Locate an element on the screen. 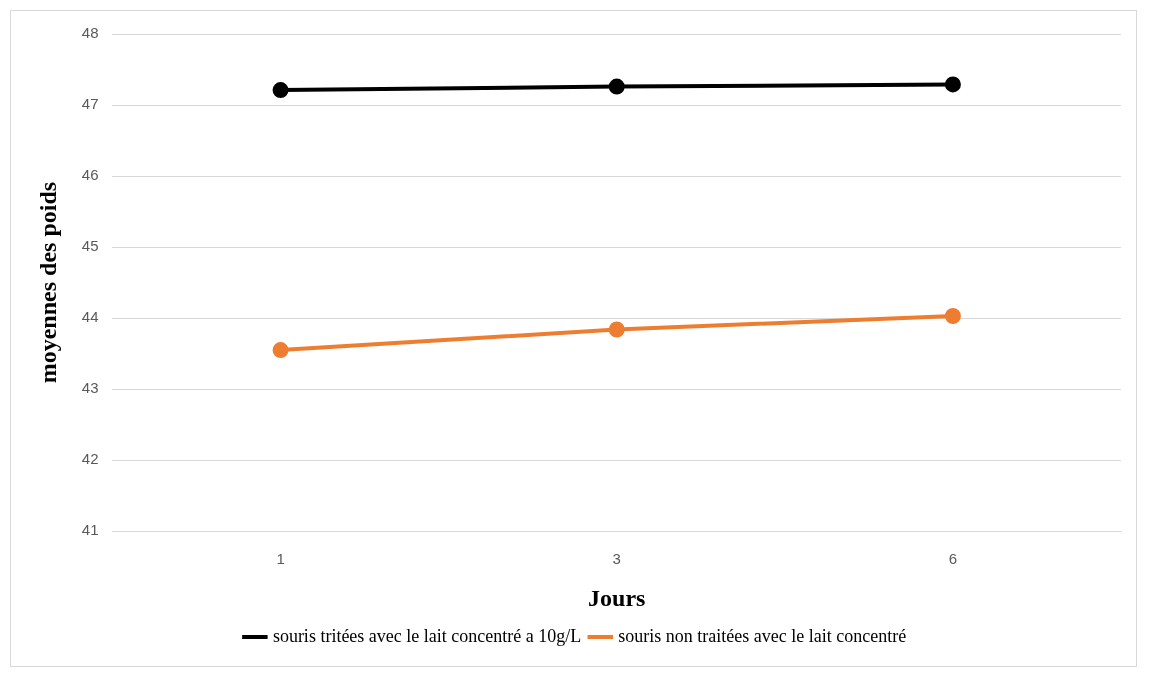 The width and height of the screenshot is (1149, 679). y-tick-label: 47 is located at coordinates (90, 104).